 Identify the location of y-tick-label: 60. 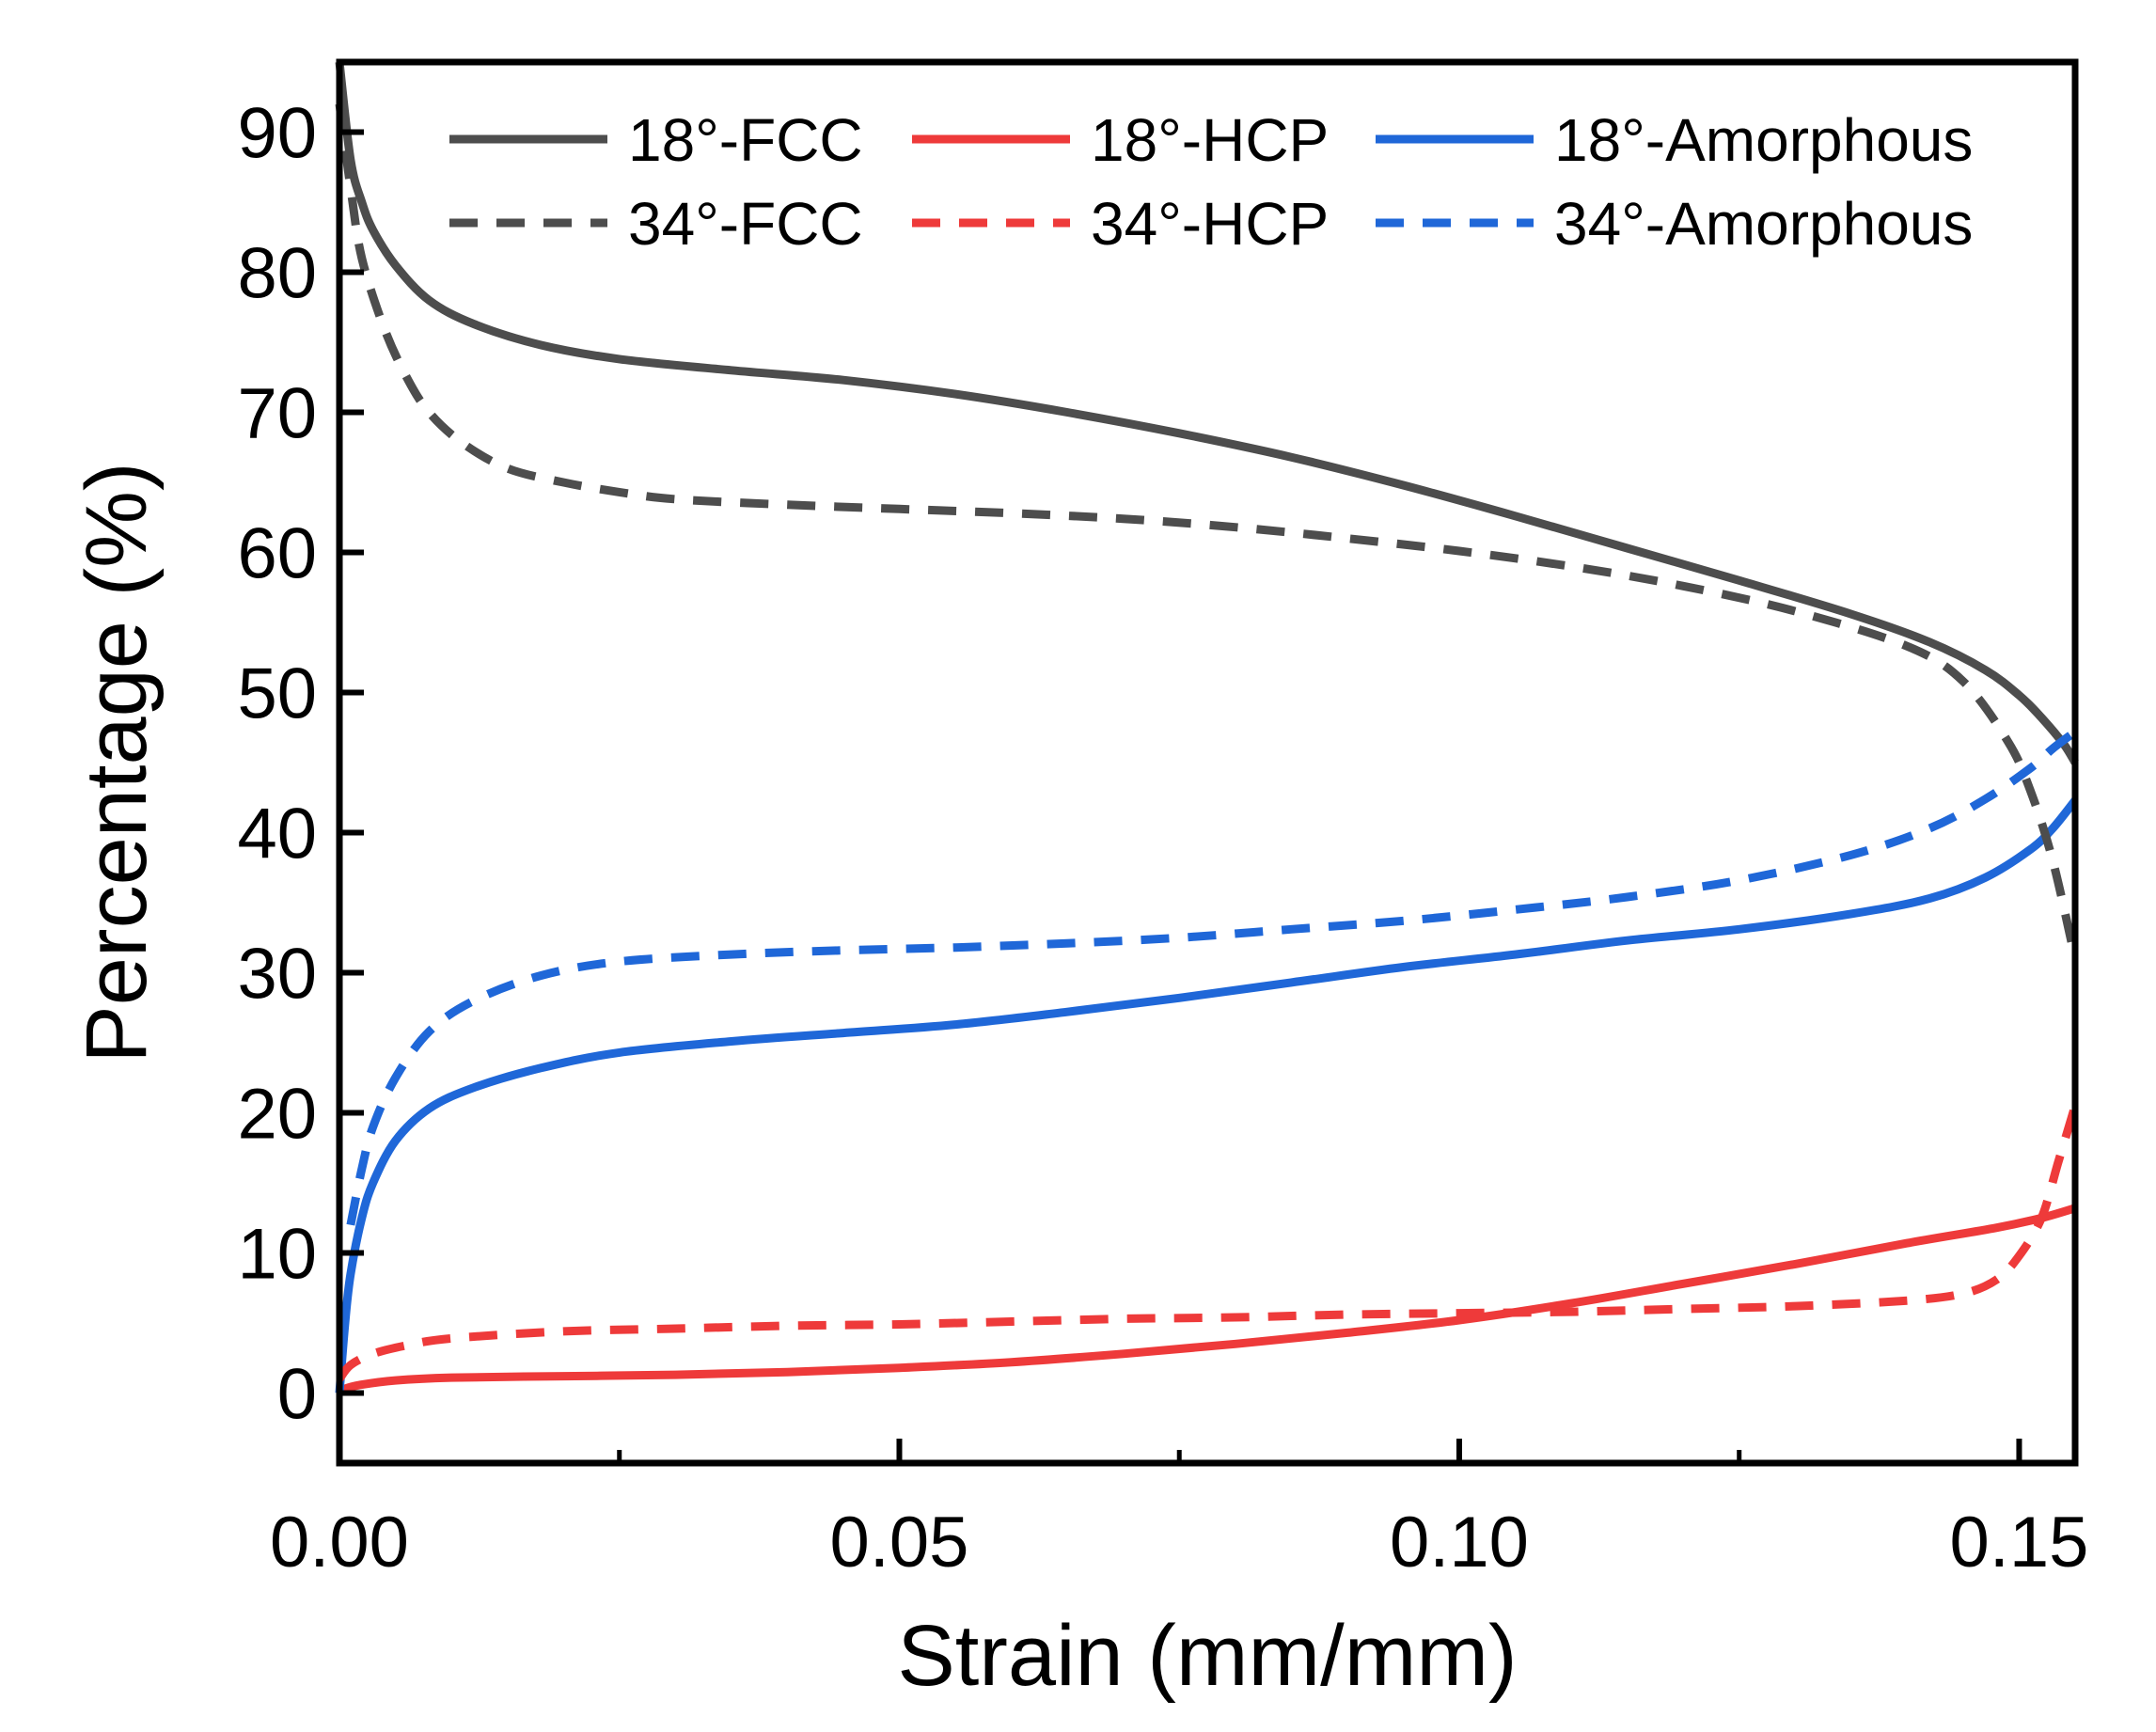
(277, 554).